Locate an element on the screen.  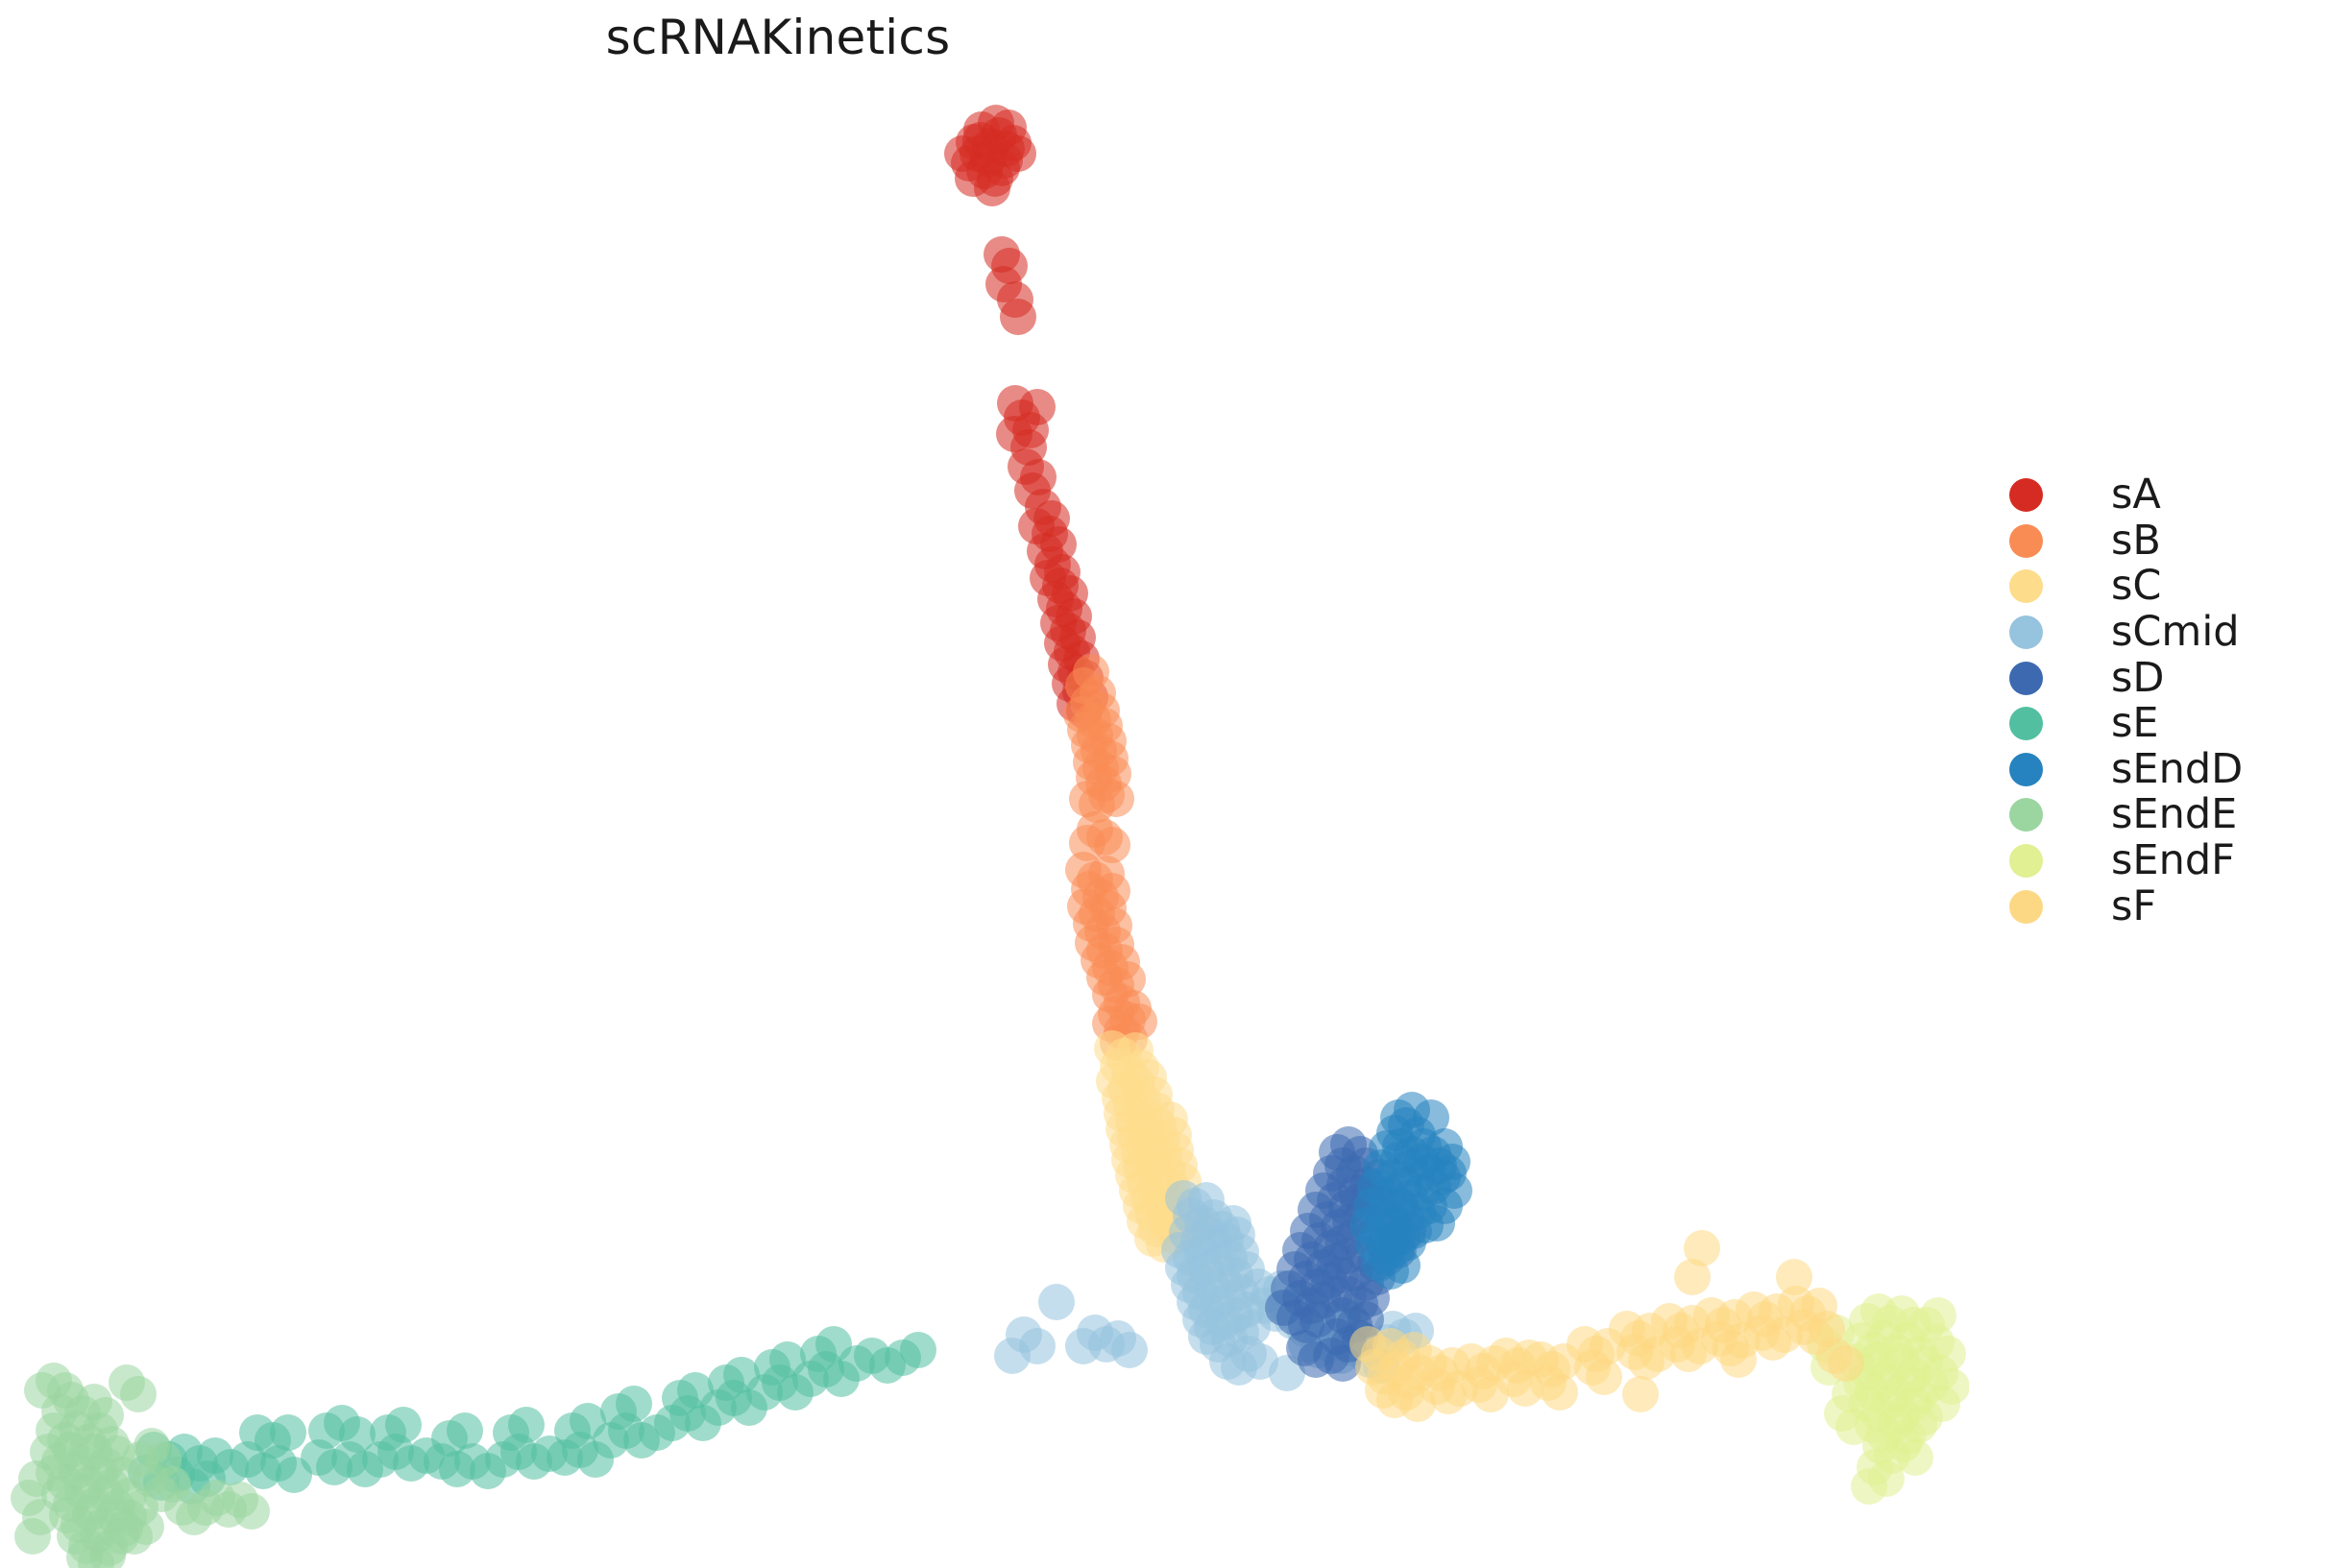
scatter-series-sE is located at coordinates (532, 1415).